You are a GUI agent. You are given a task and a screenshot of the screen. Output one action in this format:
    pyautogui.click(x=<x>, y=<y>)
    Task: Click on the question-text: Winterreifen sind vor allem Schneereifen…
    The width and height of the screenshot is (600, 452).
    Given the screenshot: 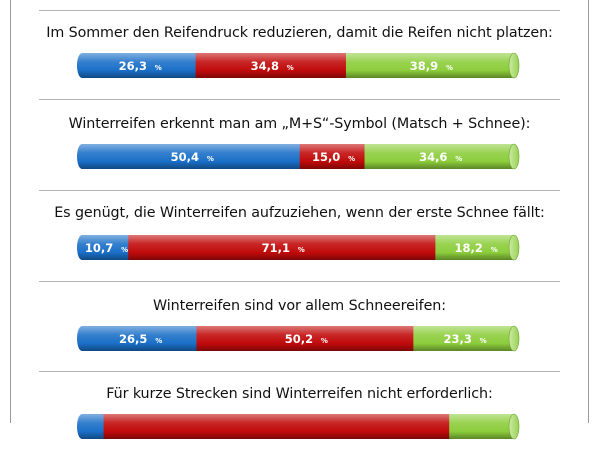 What is the action you would take?
    pyautogui.click(x=299, y=306)
    